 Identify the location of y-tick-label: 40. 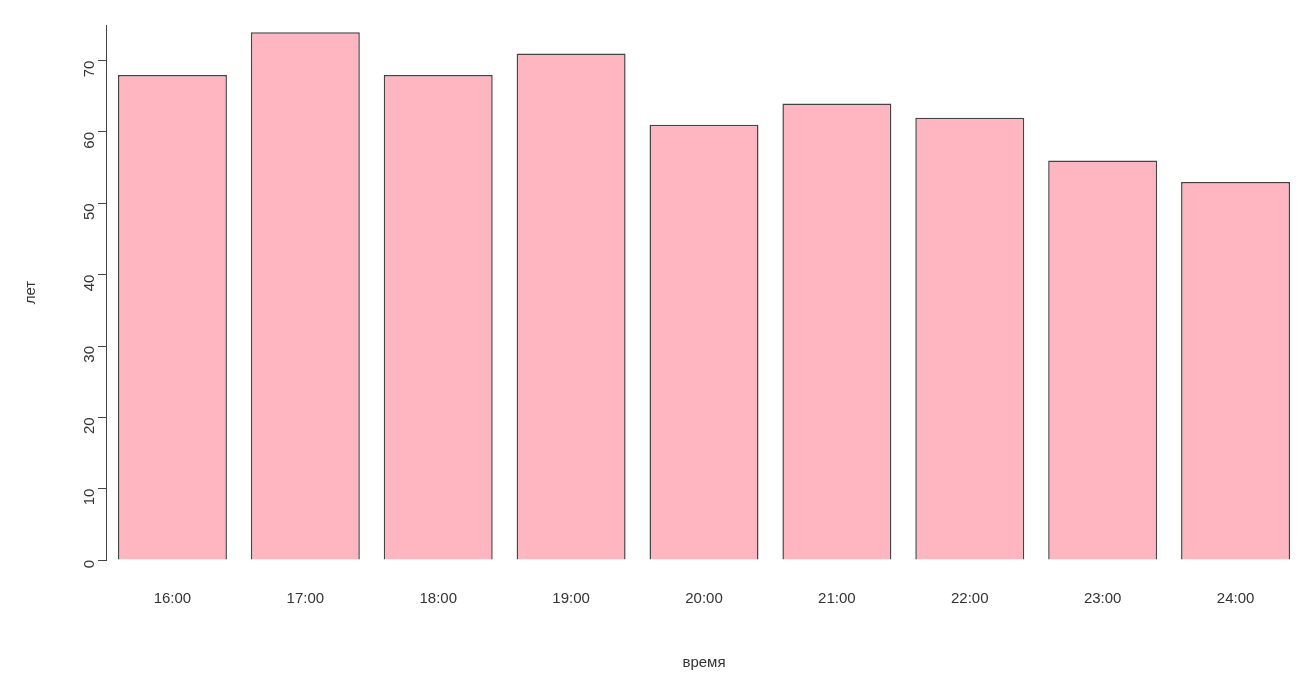
(89, 283).